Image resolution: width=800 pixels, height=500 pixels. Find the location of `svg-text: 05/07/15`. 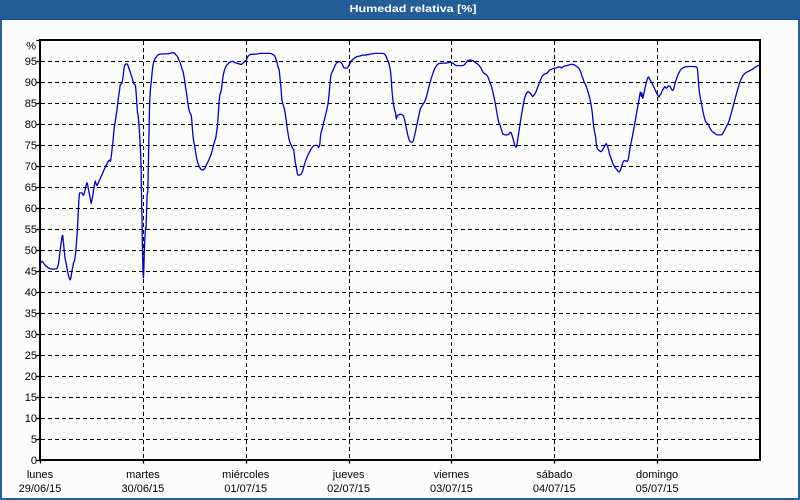

svg-text: 05/07/15 is located at coordinates (657, 489).